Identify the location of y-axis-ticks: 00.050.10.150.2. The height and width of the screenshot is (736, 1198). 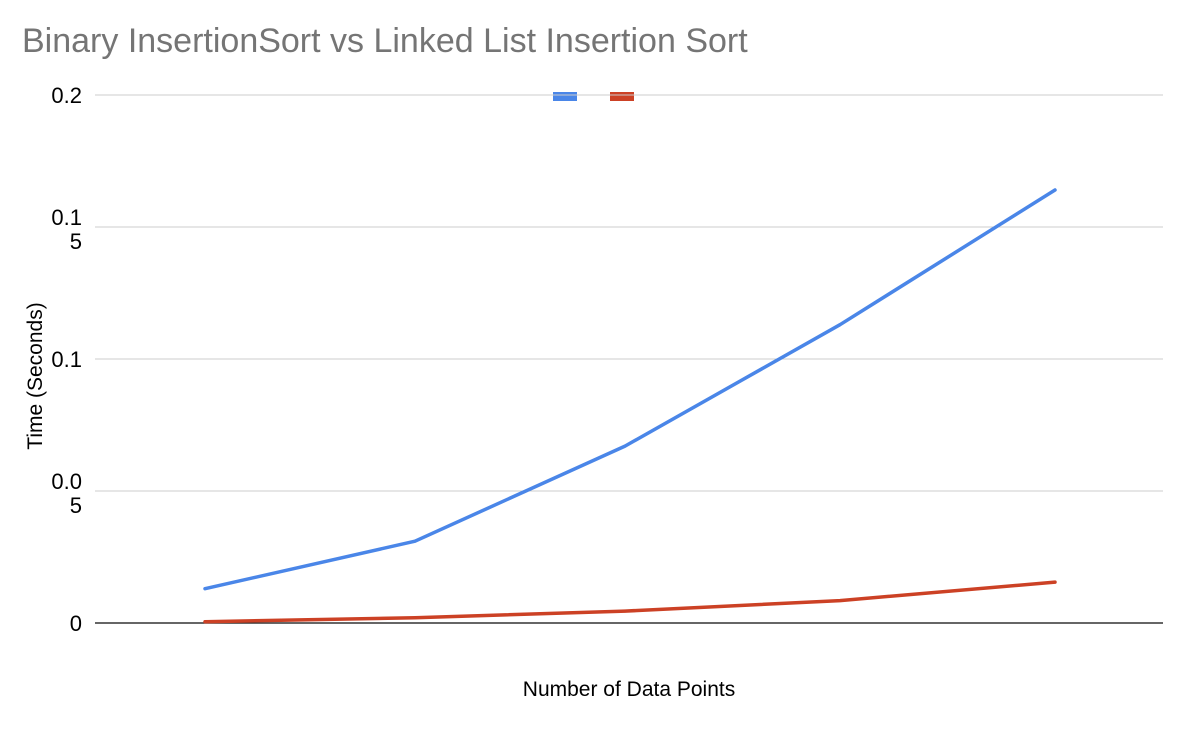
(66, 359).